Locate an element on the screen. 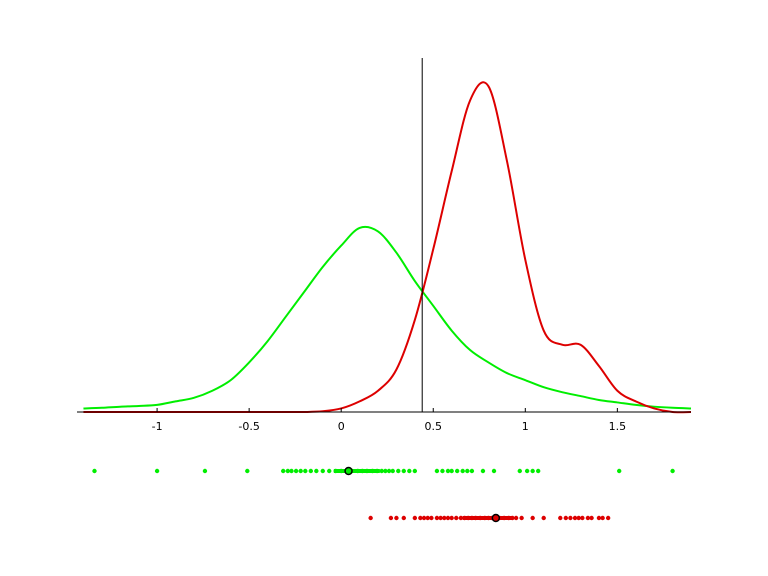  x-tick-label: 1 is located at coordinates (525, 426).